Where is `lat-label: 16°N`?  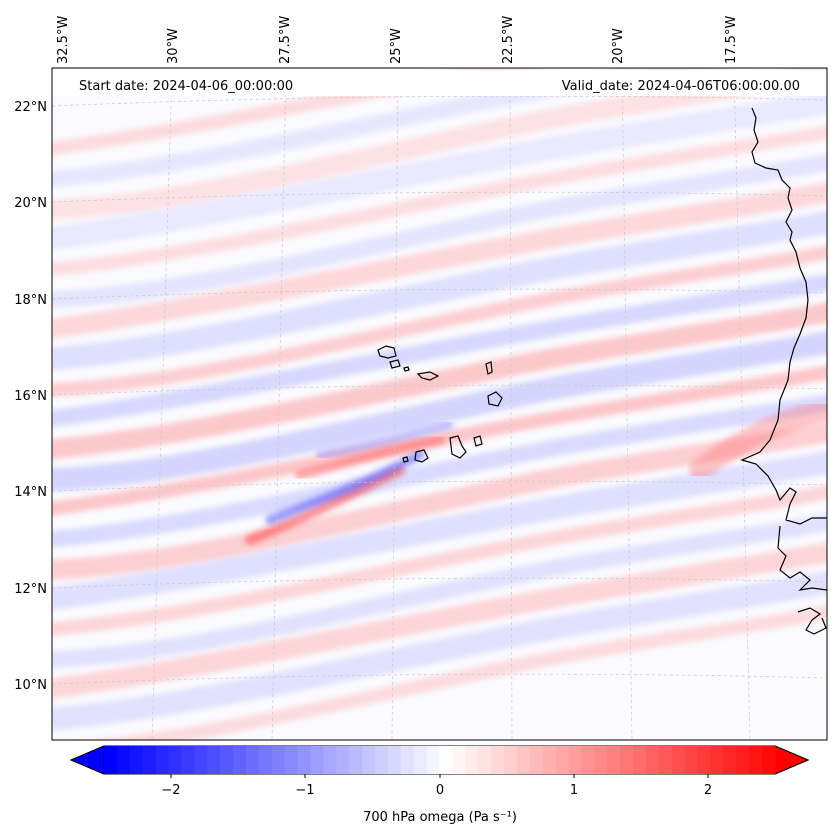
lat-label: 16°N is located at coordinates (30, 396).